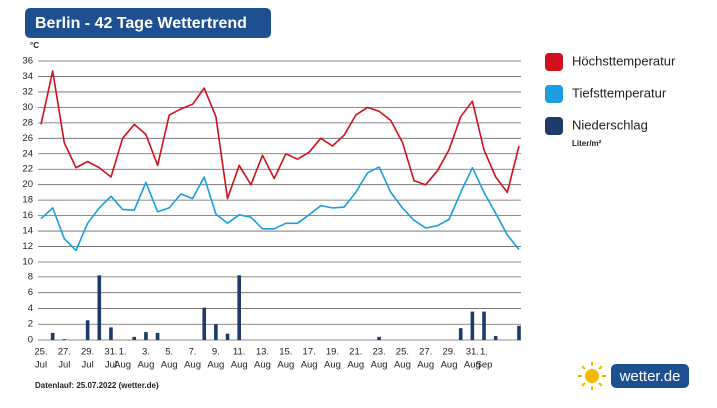 This screenshot has height=408, width=717. What do you see at coordinates (27, 231) in the screenshot?
I see `y-tick-label: 14` at bounding box center [27, 231].